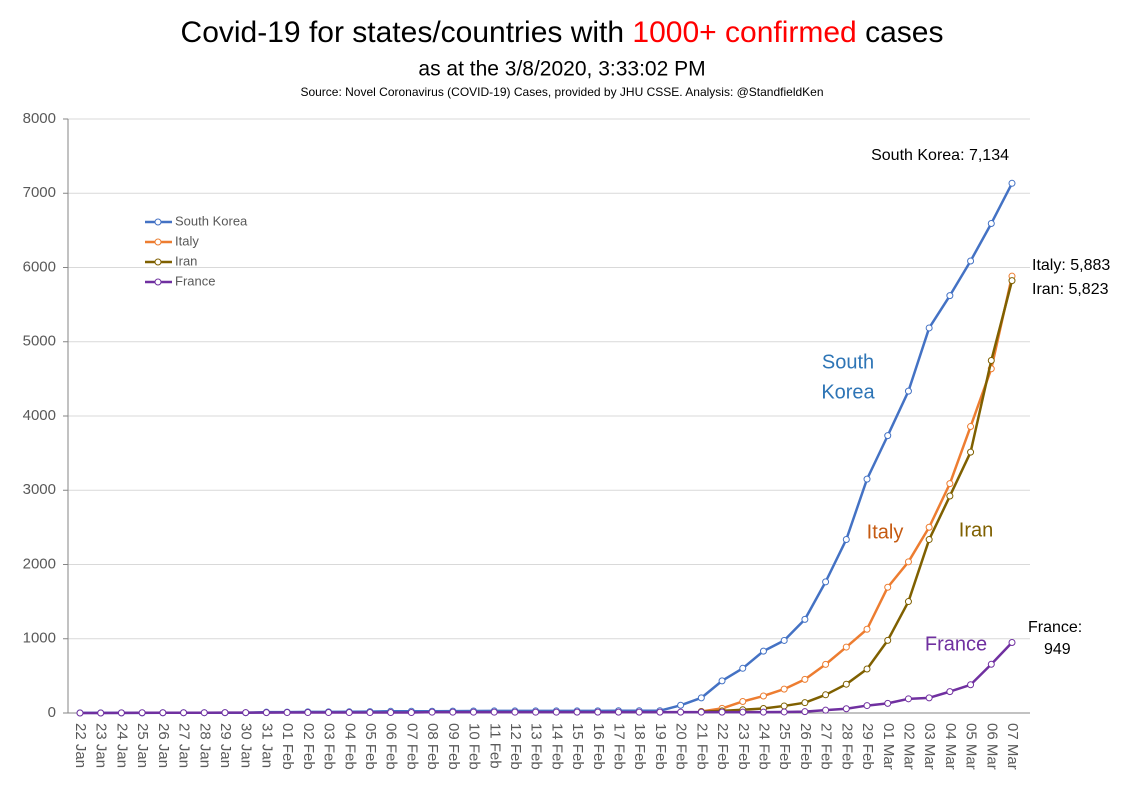 The width and height of the screenshot is (1125, 786). What do you see at coordinates (991, 746) in the screenshot?
I see `x-tick-label: 06 Mar` at bounding box center [991, 746].